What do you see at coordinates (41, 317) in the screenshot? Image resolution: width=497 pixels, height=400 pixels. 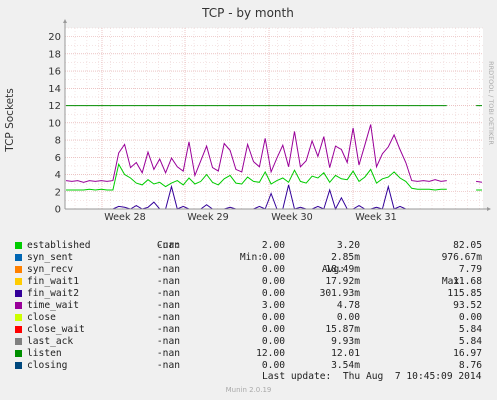 I see `legend-series-name: close` at bounding box center [41, 317].